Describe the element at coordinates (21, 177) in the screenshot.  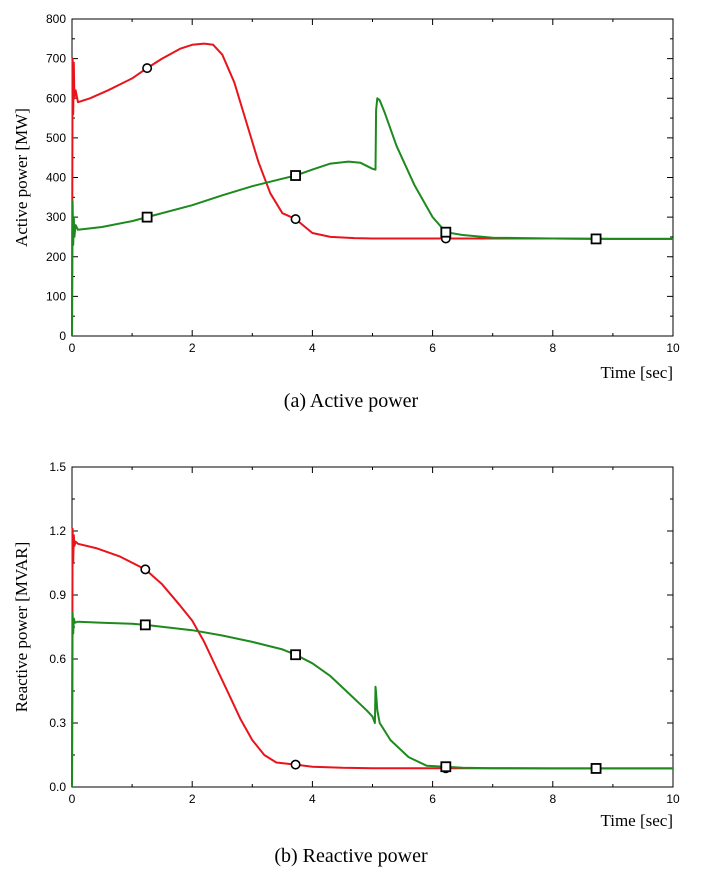
I see `y-axis-title: Active power [MW]` at that location.